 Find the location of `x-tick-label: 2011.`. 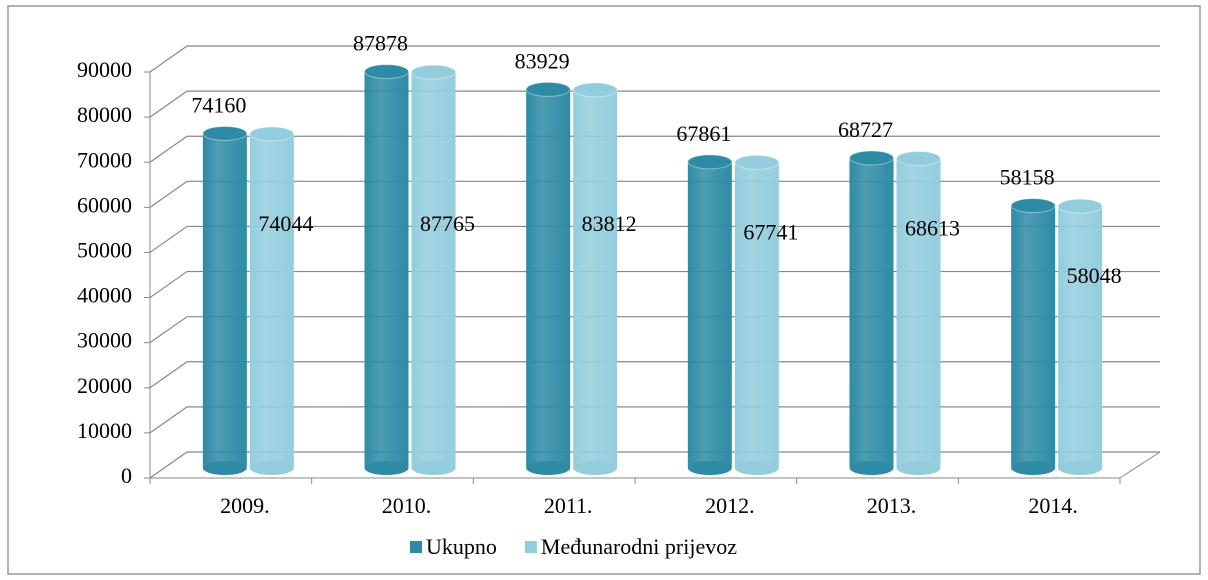

x-tick-label: 2011. is located at coordinates (568, 505).